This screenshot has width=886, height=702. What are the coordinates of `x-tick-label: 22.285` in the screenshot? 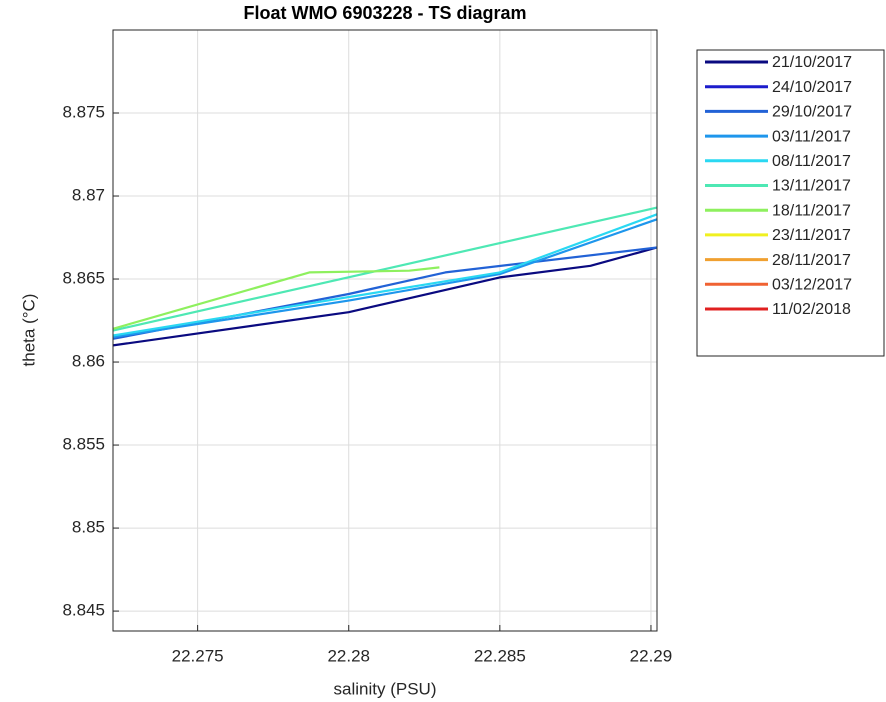 It's located at (500, 655).